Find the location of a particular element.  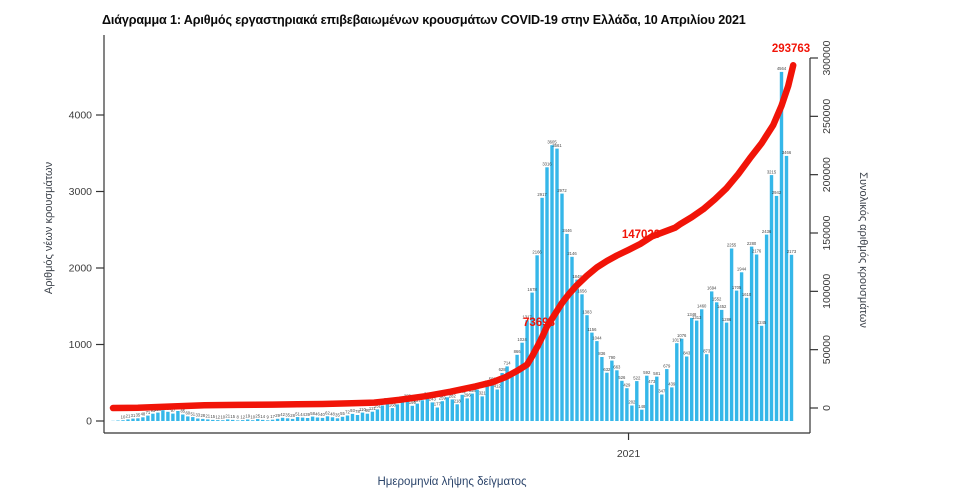

svg-text: 1000 is located at coordinates (81, 345).